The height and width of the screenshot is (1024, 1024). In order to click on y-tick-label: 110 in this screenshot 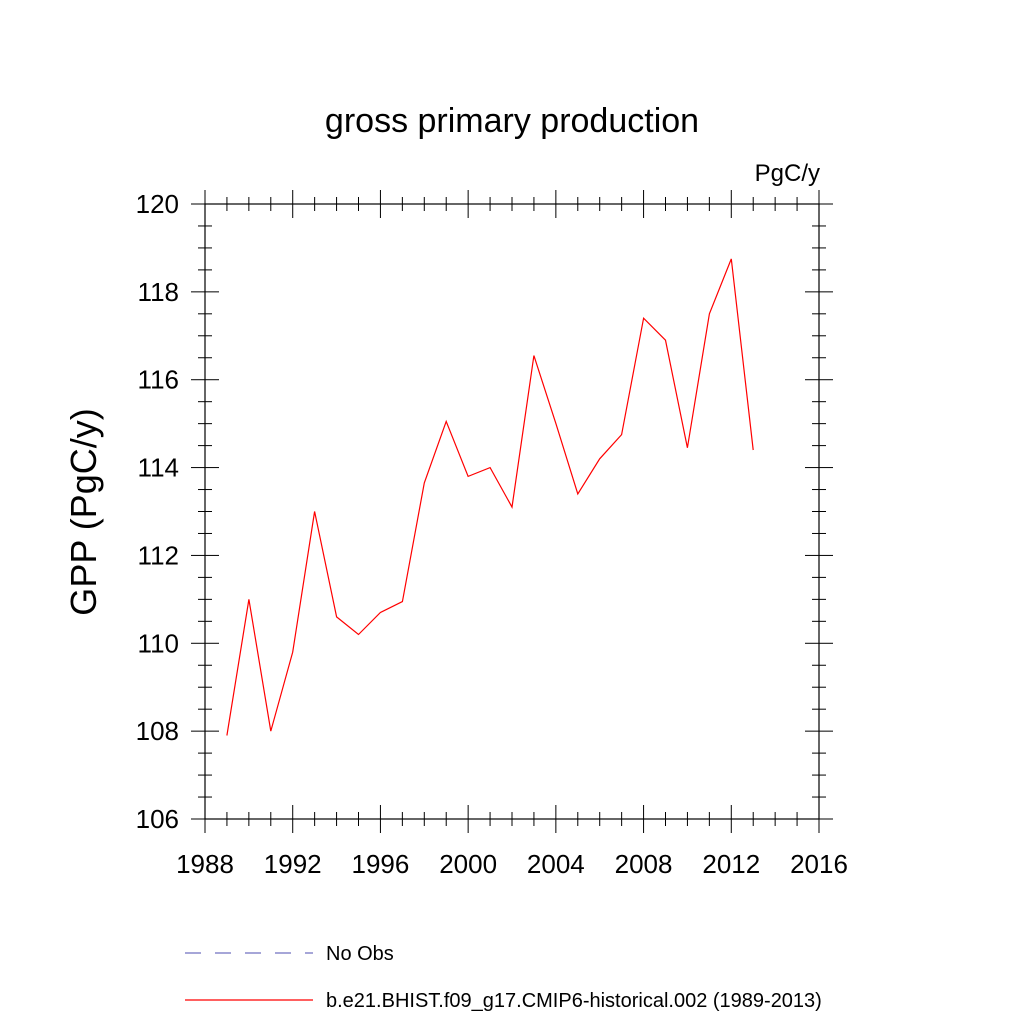, I will do `click(158, 643)`.